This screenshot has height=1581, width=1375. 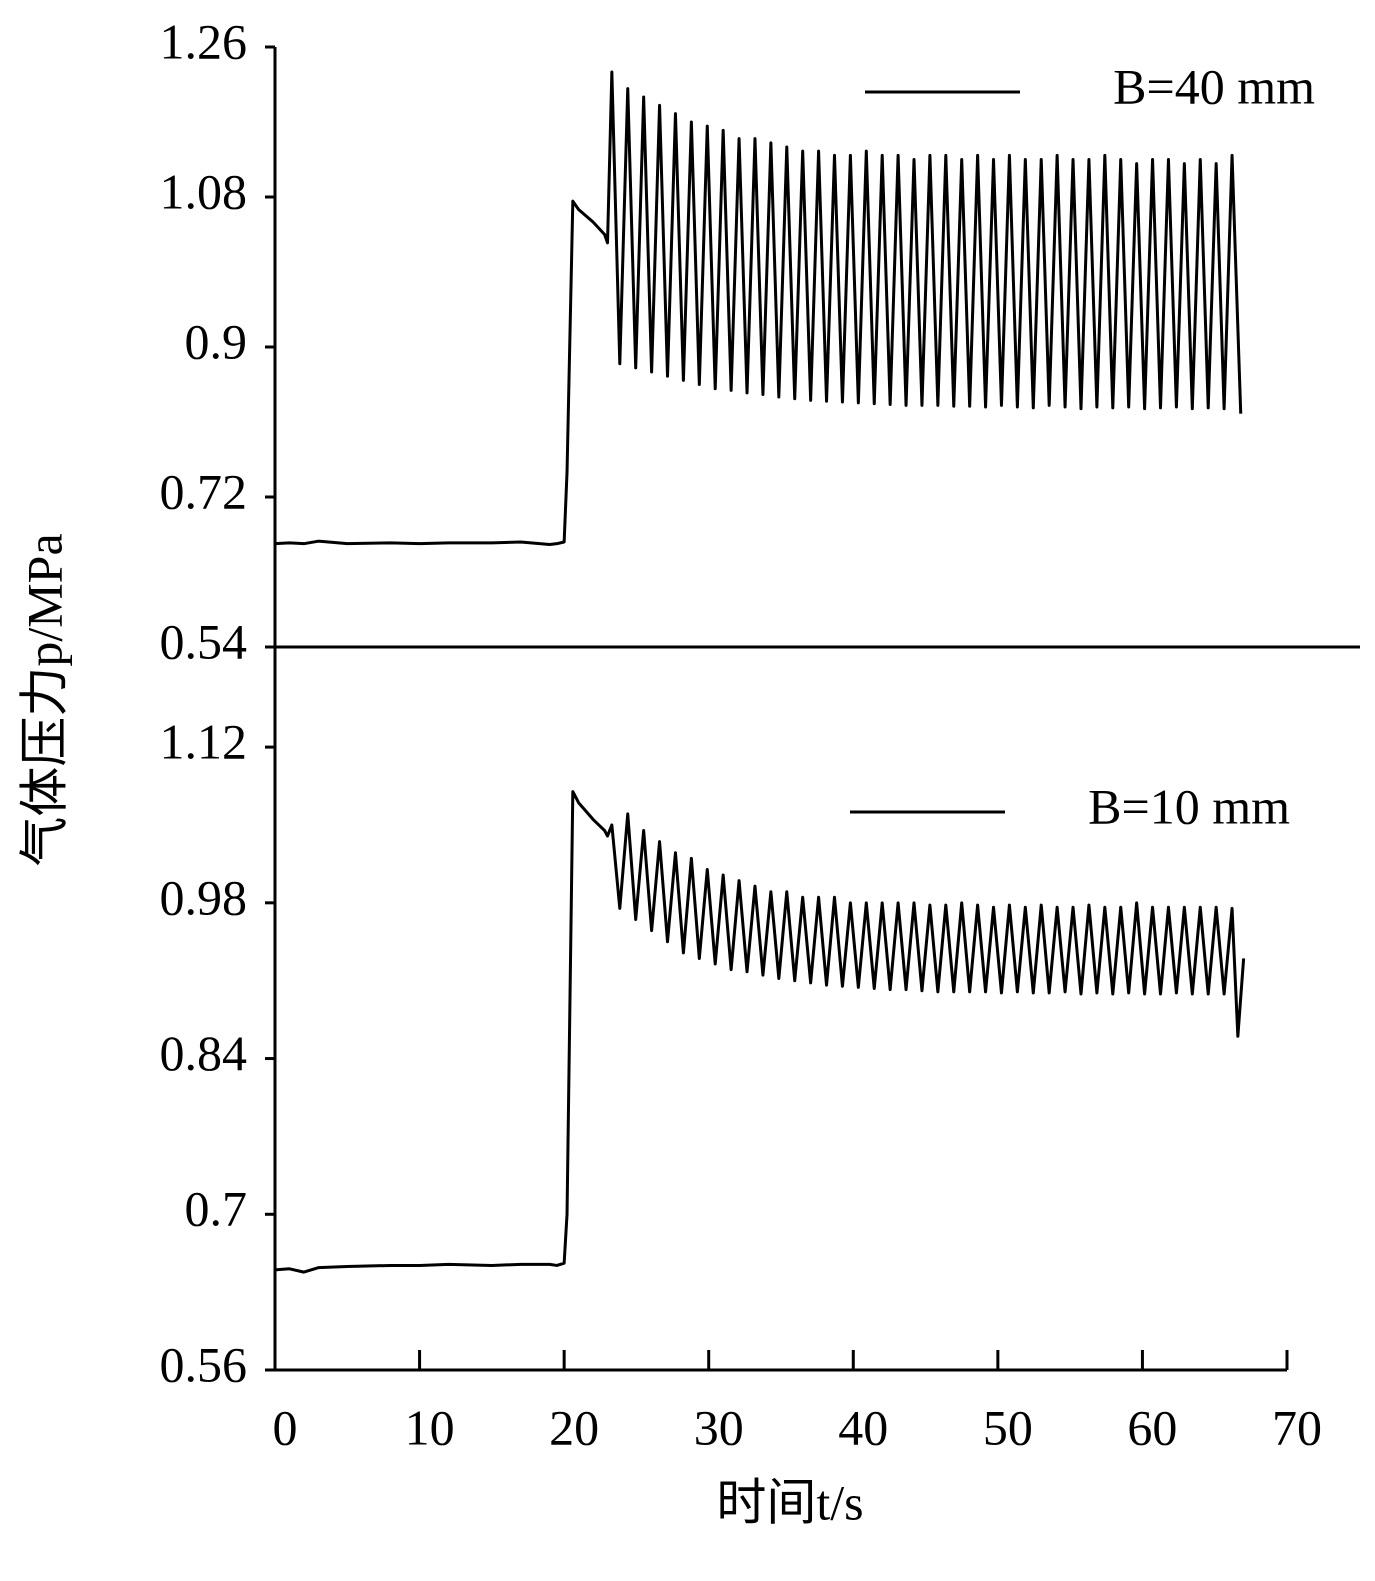 What do you see at coordinates (216, 341) in the screenshot?
I see `y-tick-label: 0.9` at bounding box center [216, 341].